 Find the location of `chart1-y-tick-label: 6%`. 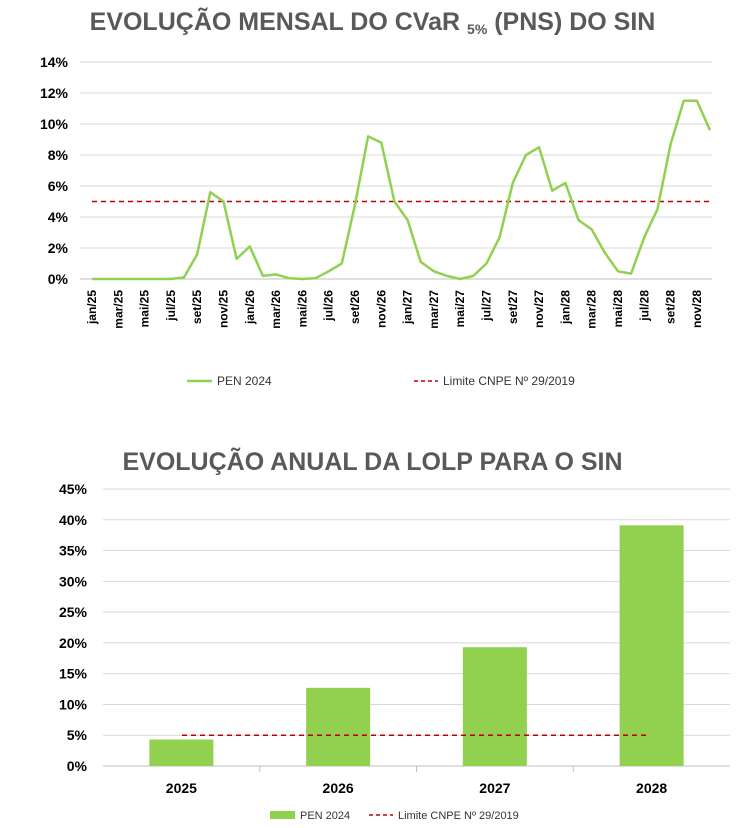

chart1-y-tick-label: 6% is located at coordinates (58, 186).